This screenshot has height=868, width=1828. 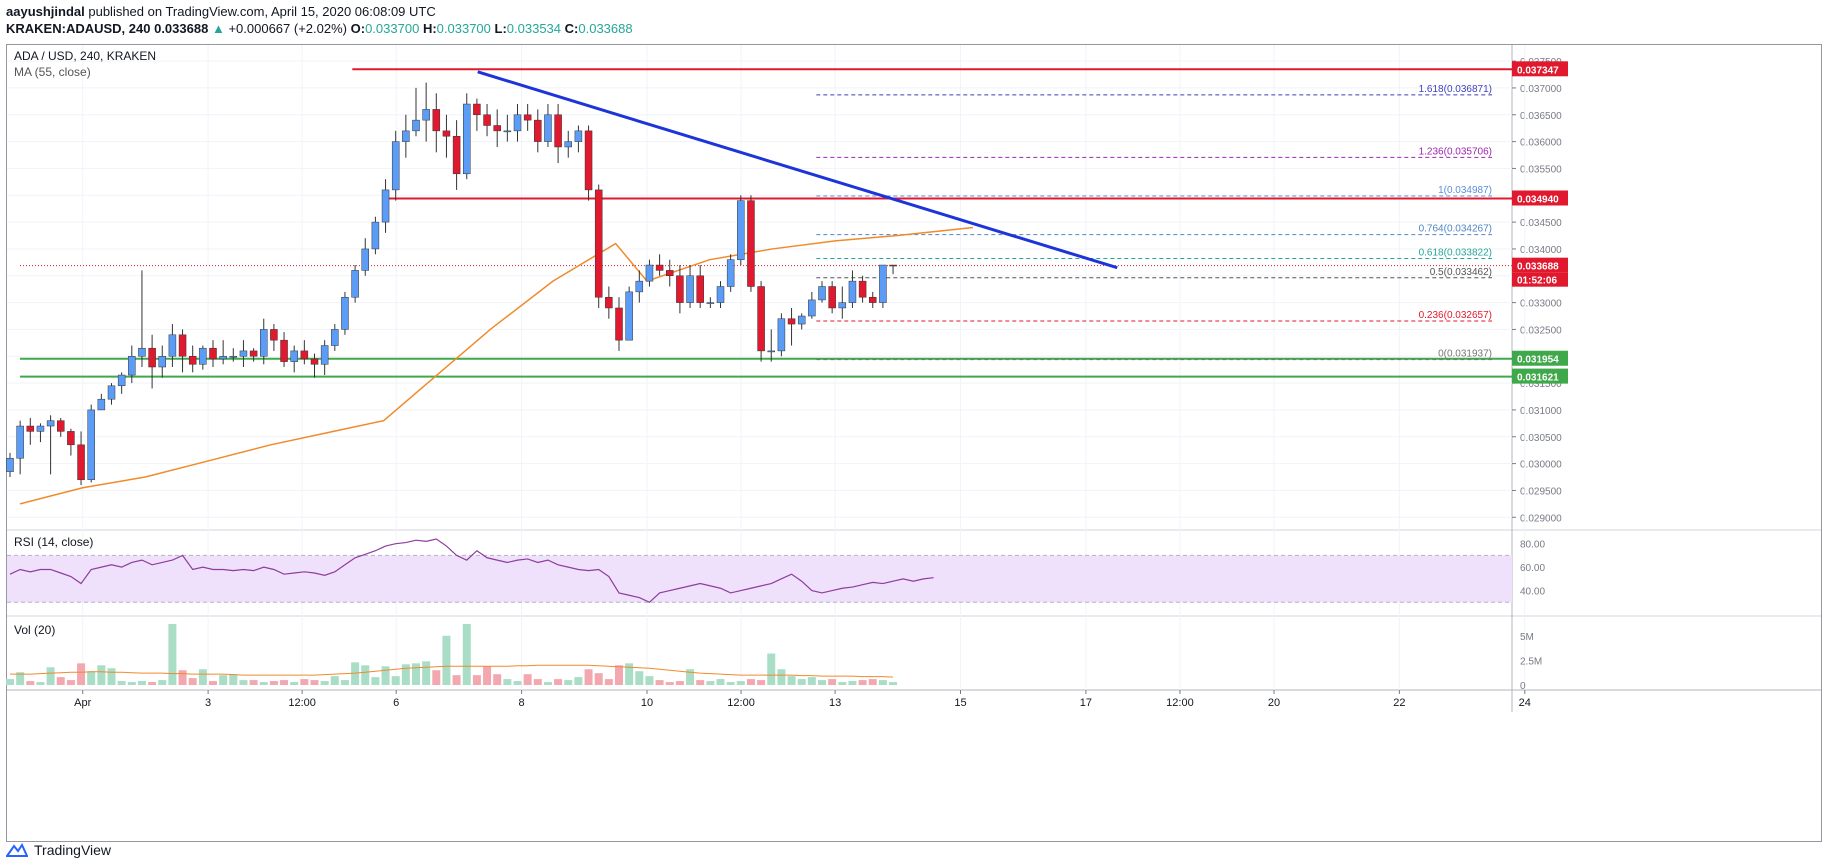 I want to click on rsi-tick-label: 80.00, so click(x=1532, y=545).